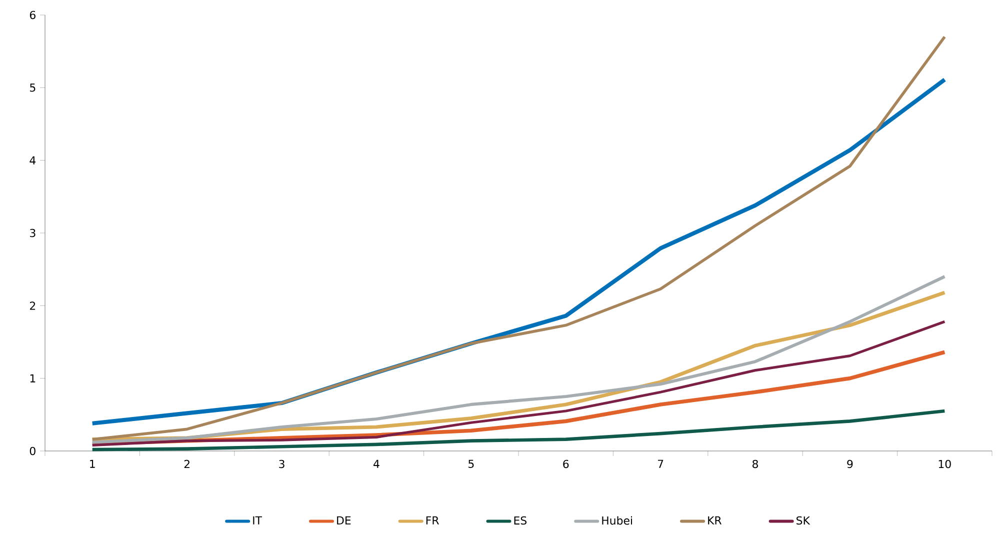  Describe the element at coordinates (33, 160) in the screenshot. I see `y-tick-label: 4` at that location.